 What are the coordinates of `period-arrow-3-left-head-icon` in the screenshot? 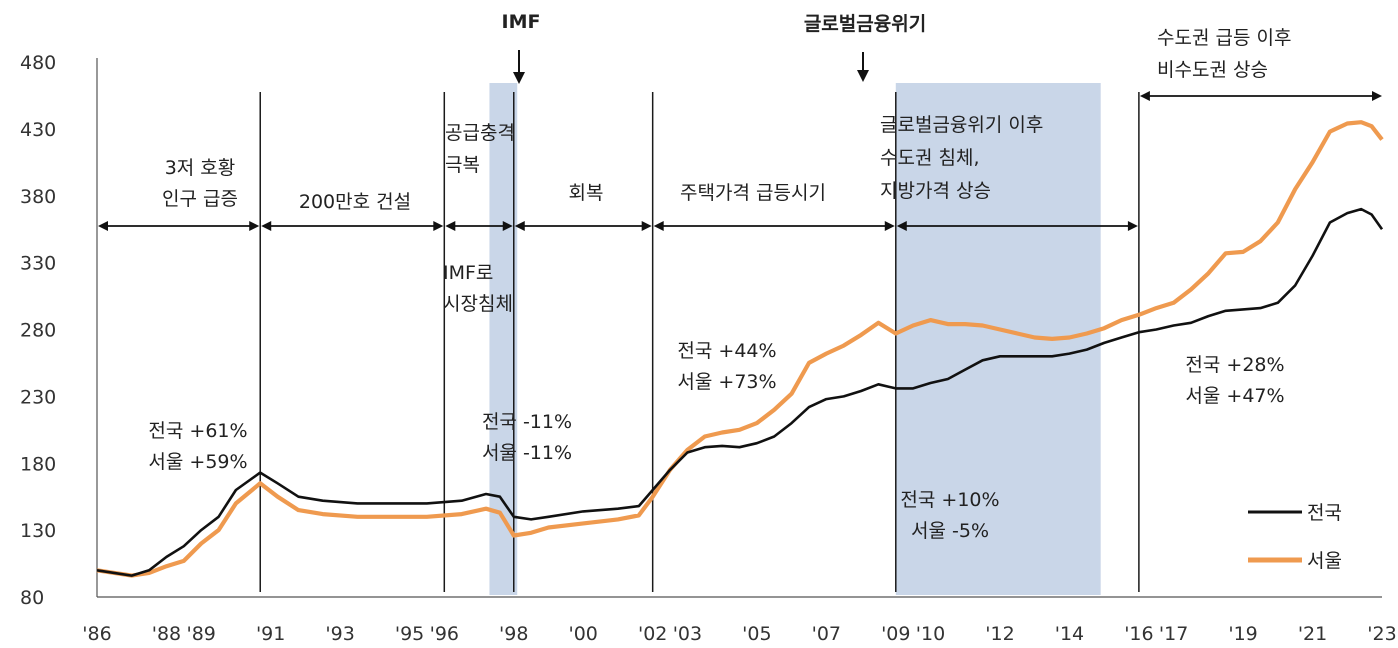 It's located at (519, 226).